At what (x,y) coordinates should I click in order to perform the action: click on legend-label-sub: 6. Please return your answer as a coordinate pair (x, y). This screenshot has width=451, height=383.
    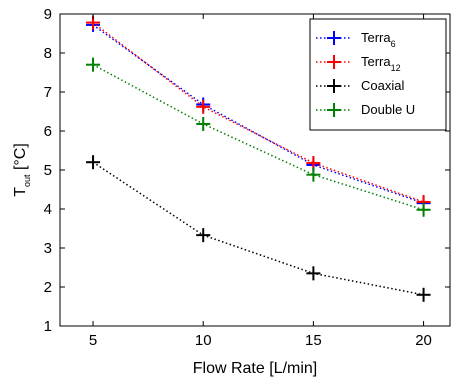
    Looking at the image, I should click on (393, 44).